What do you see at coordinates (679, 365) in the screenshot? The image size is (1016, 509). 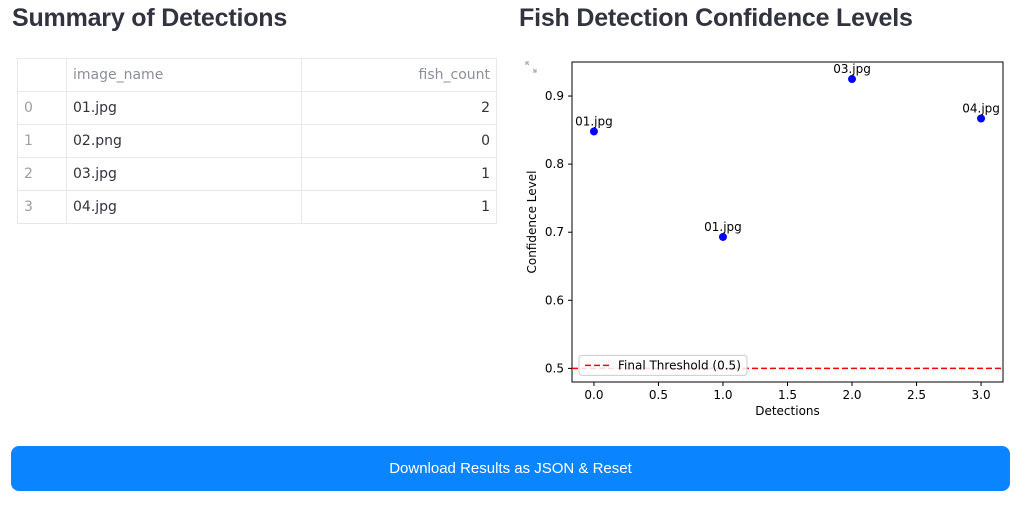 I see `legend-label: Final Threshold (0.5)` at bounding box center [679, 365].